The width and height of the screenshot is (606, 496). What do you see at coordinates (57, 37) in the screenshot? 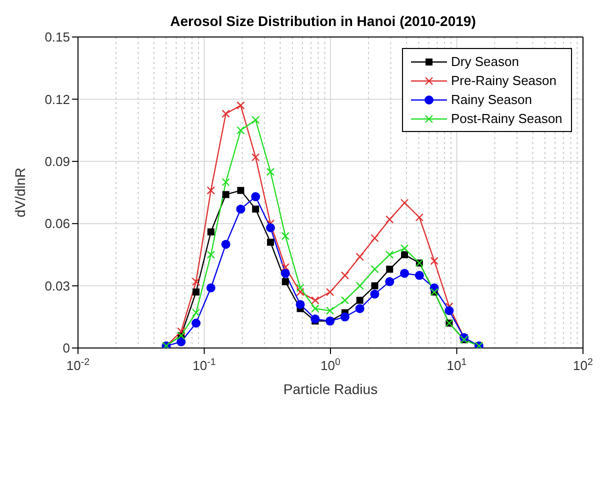
I see `y-tick-label: 0.15` at bounding box center [57, 37].